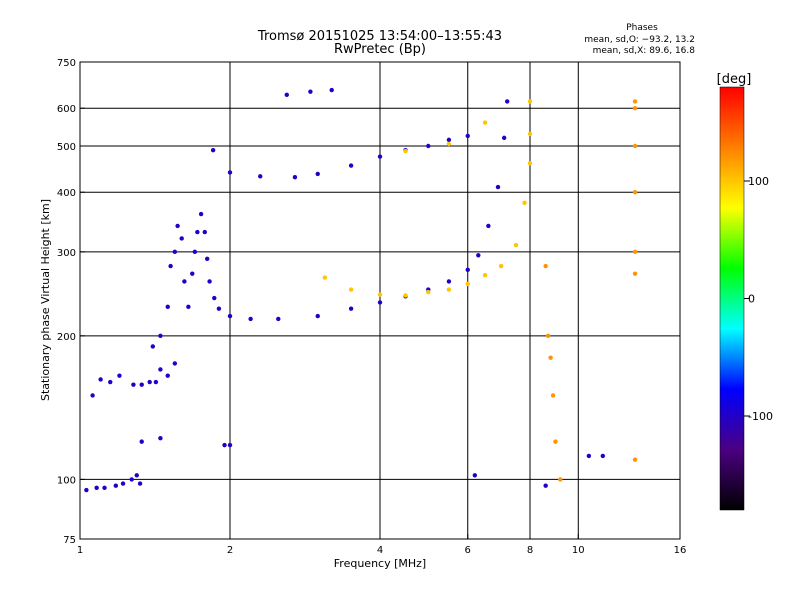 This screenshot has width=800, height=600. What do you see at coordinates (751, 299) in the screenshot?
I see `colorbar-tick-label: 0` at bounding box center [751, 299].